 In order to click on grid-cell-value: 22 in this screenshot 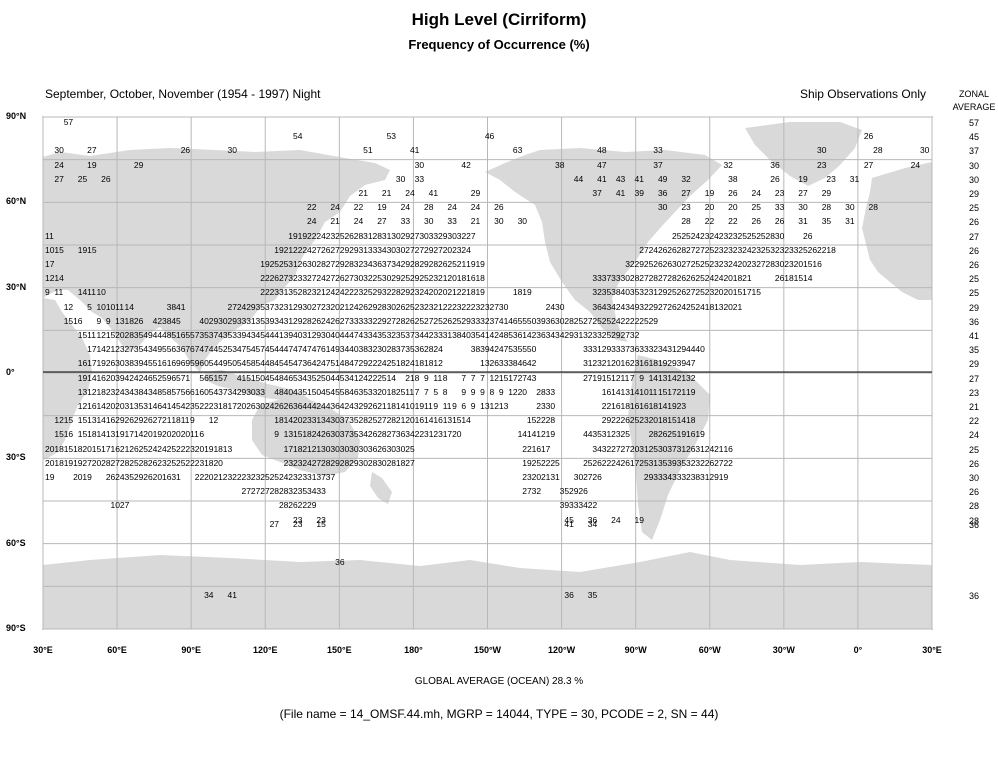, I will do `click(190, 462)`.